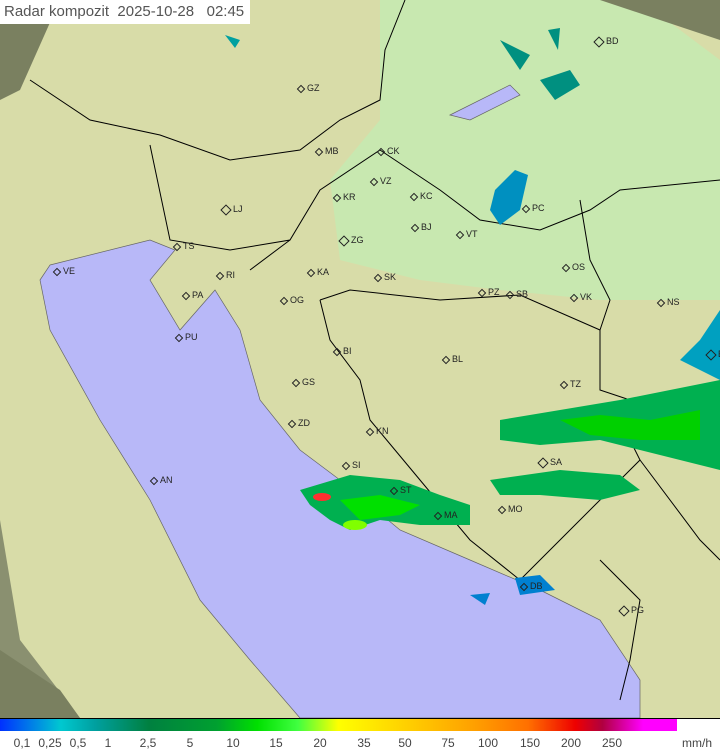 Image resolution: width=720 pixels, height=751 pixels. What do you see at coordinates (166, 480) in the screenshot?
I see `city-code: AN` at bounding box center [166, 480].